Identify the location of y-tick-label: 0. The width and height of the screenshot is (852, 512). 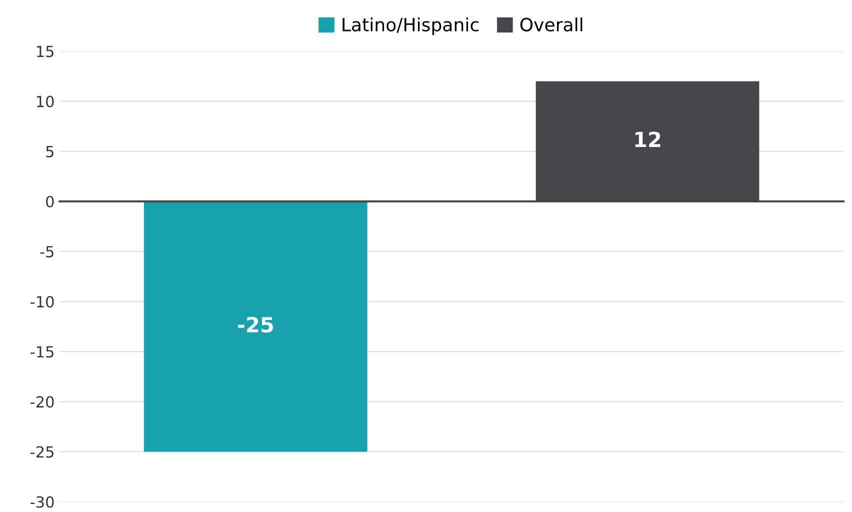
(50, 202).